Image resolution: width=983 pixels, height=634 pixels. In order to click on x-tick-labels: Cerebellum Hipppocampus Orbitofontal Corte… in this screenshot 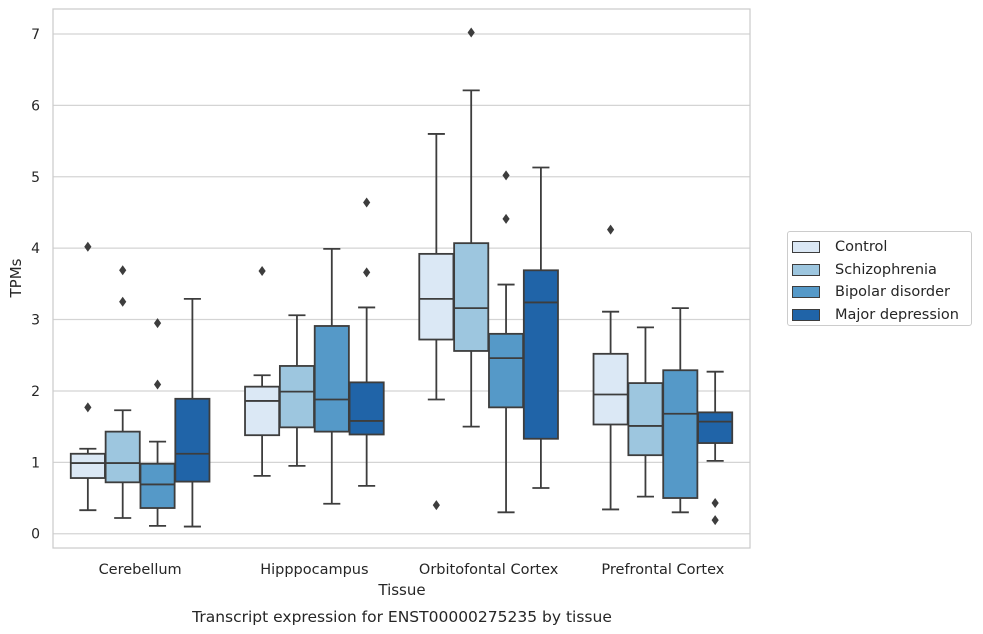, I will do `click(412, 570)`.